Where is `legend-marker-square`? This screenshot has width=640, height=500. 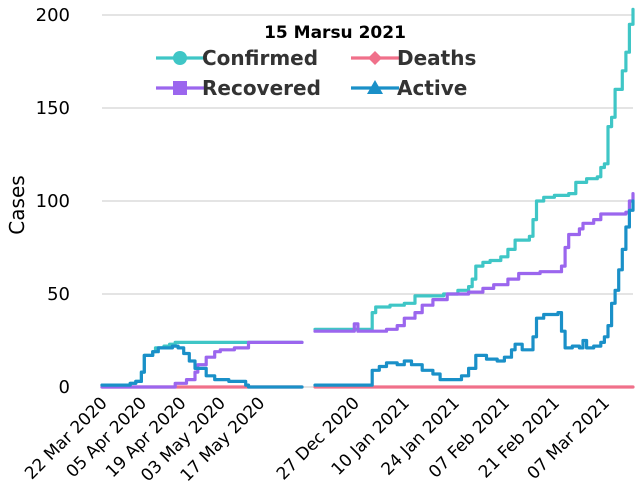 legend-marker-square is located at coordinates (180, 88).